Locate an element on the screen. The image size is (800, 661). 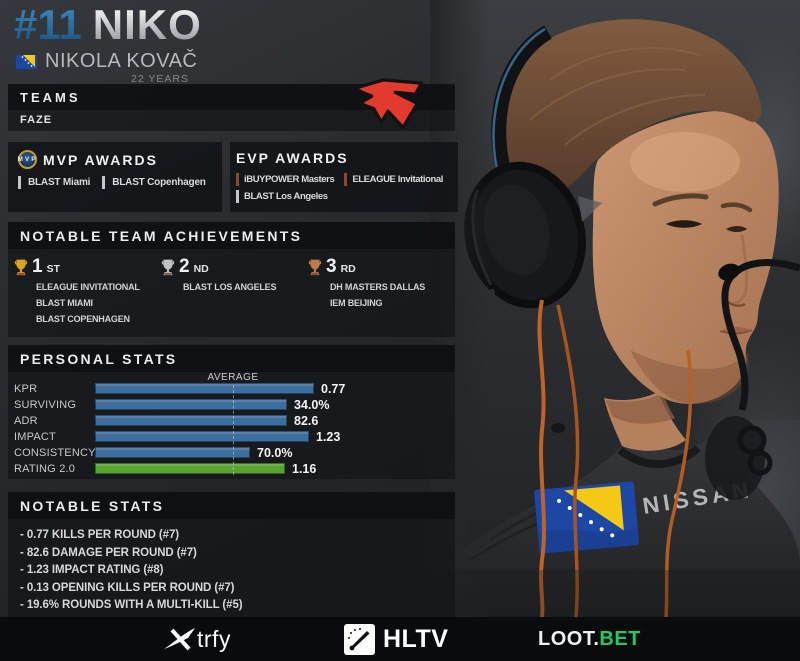
xtrfy-x-icon is located at coordinates (179, 639).